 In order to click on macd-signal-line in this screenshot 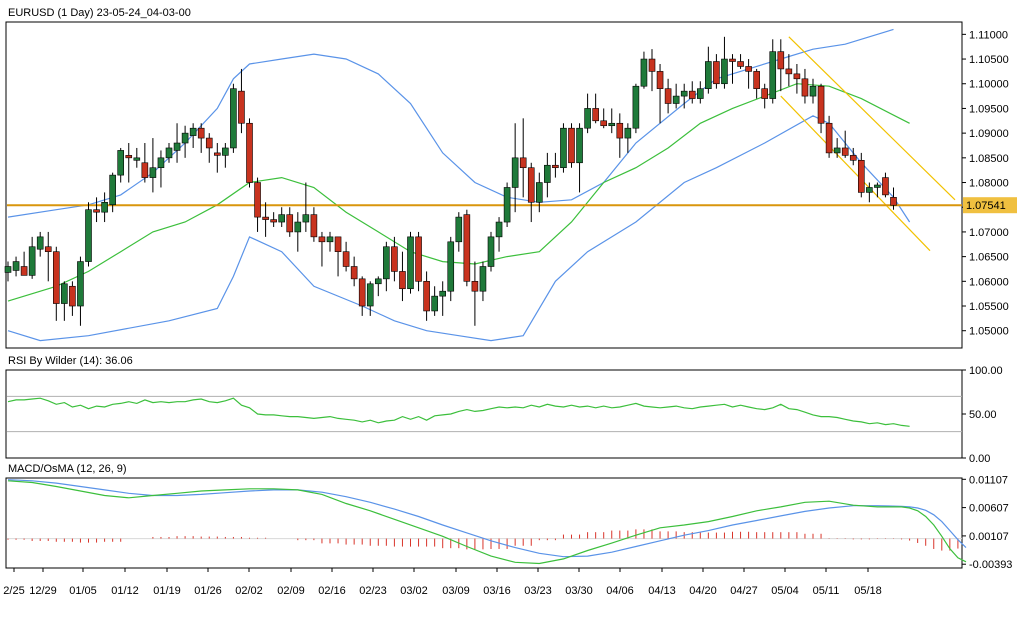, I will do `click(487, 518)`.